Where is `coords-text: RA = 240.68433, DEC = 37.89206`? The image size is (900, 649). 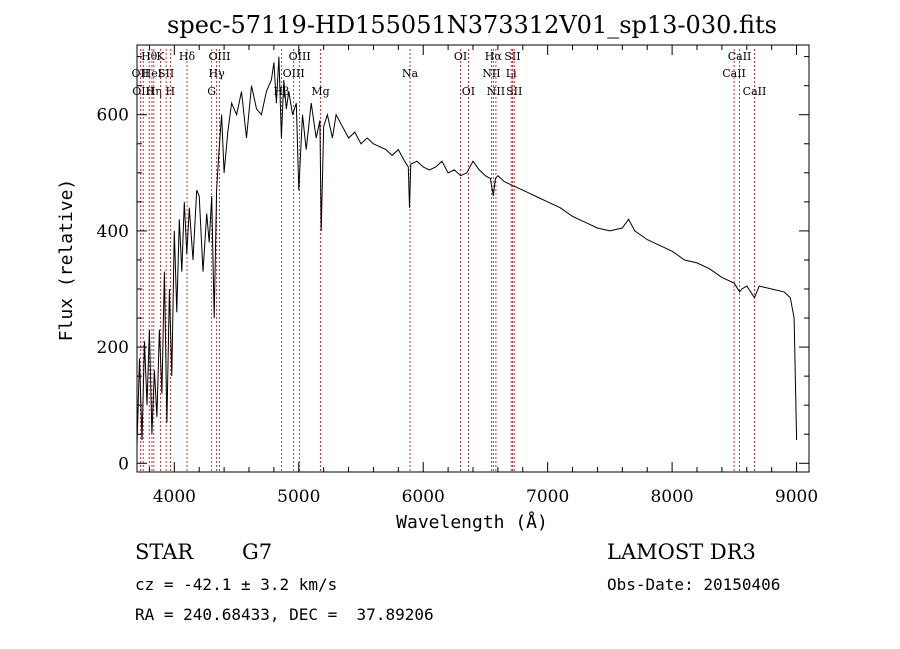 coords-text: RA = 240.68433, DEC = 37.89206 is located at coordinates (284, 614).